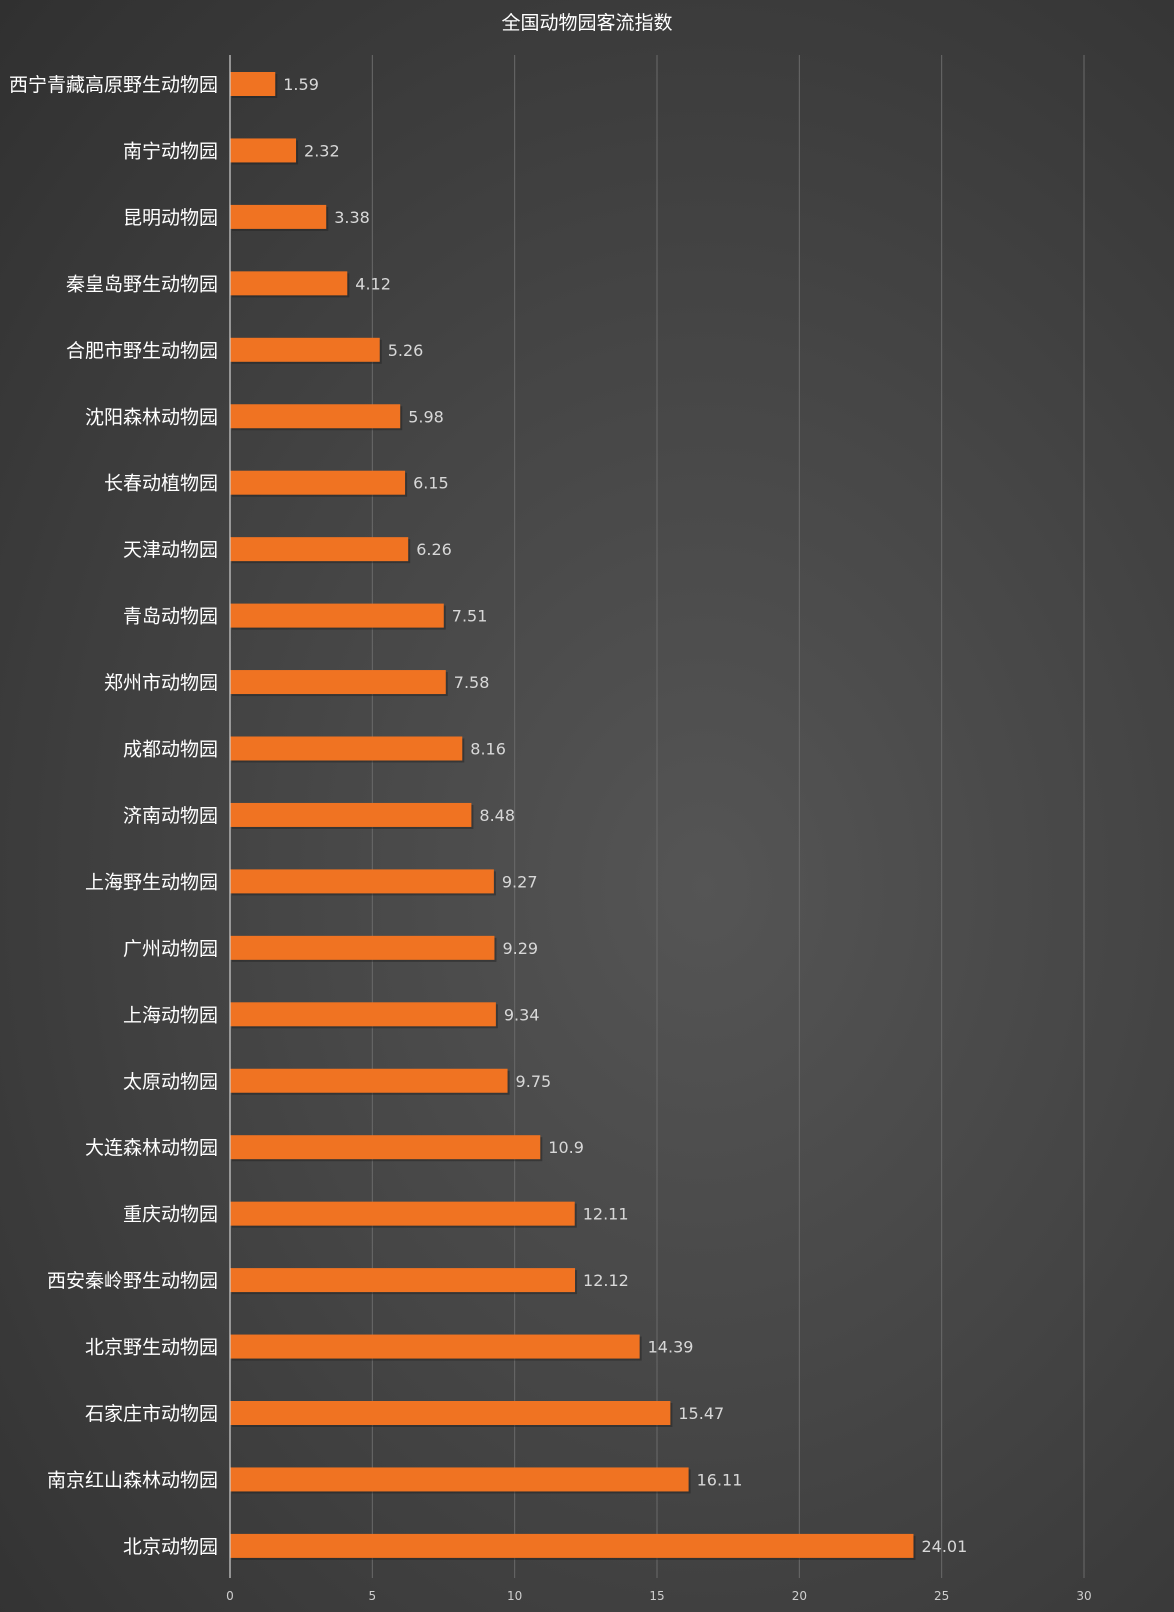 Image resolution: width=1174 pixels, height=1612 pixels. I want to click on x-tick-label: 0, so click(230, 1596).